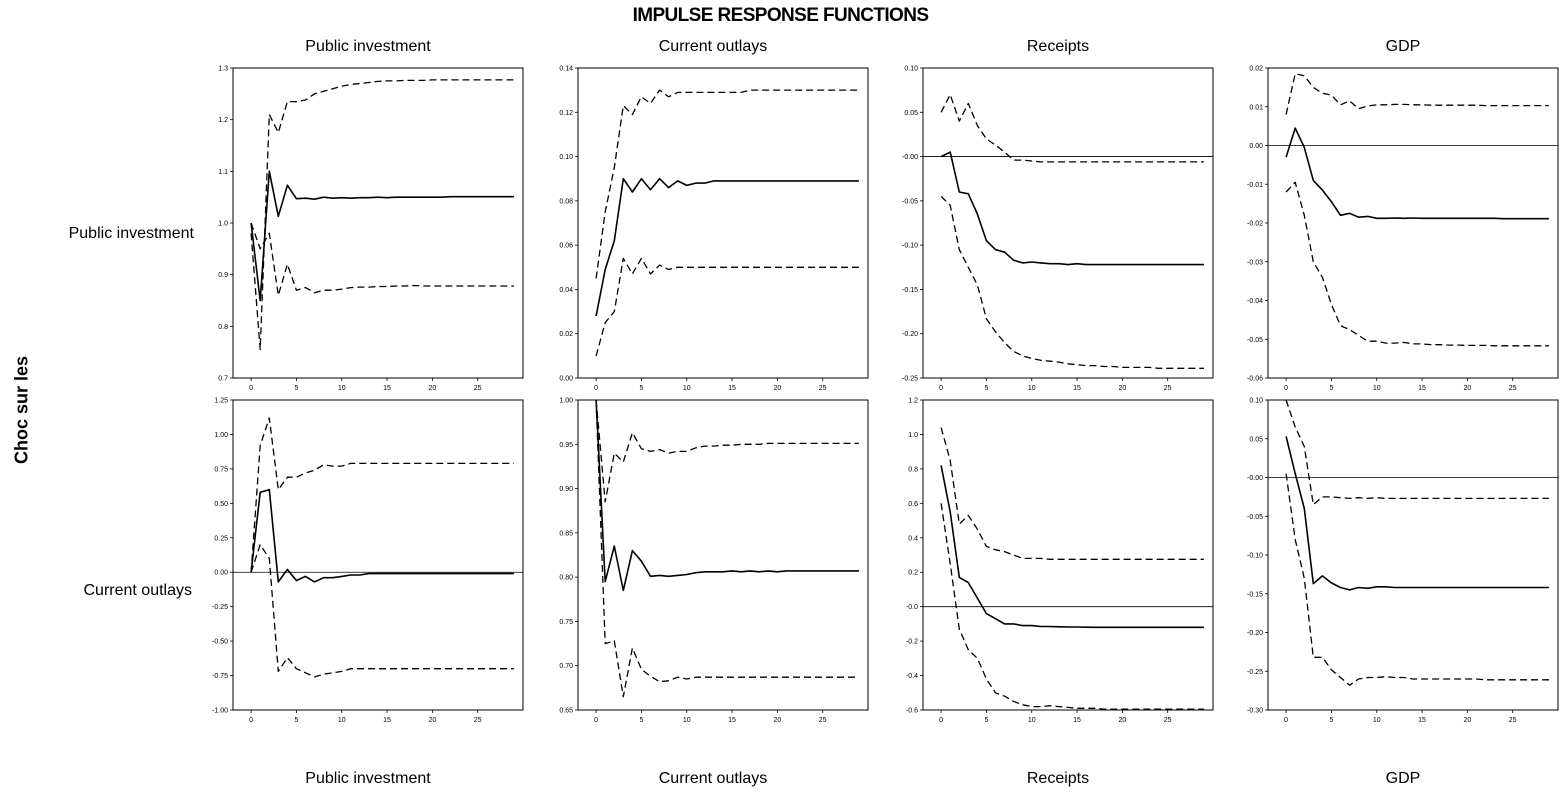  What do you see at coordinates (1255, 224) in the screenshot?
I see `y-tick-label: -0.02` at bounding box center [1255, 224].